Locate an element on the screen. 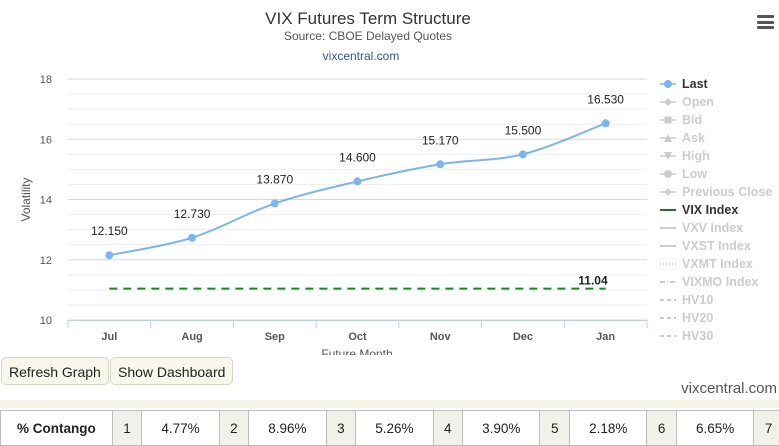 This screenshot has height=446, width=779. legend-item: Open is located at coordinates (719, 102).